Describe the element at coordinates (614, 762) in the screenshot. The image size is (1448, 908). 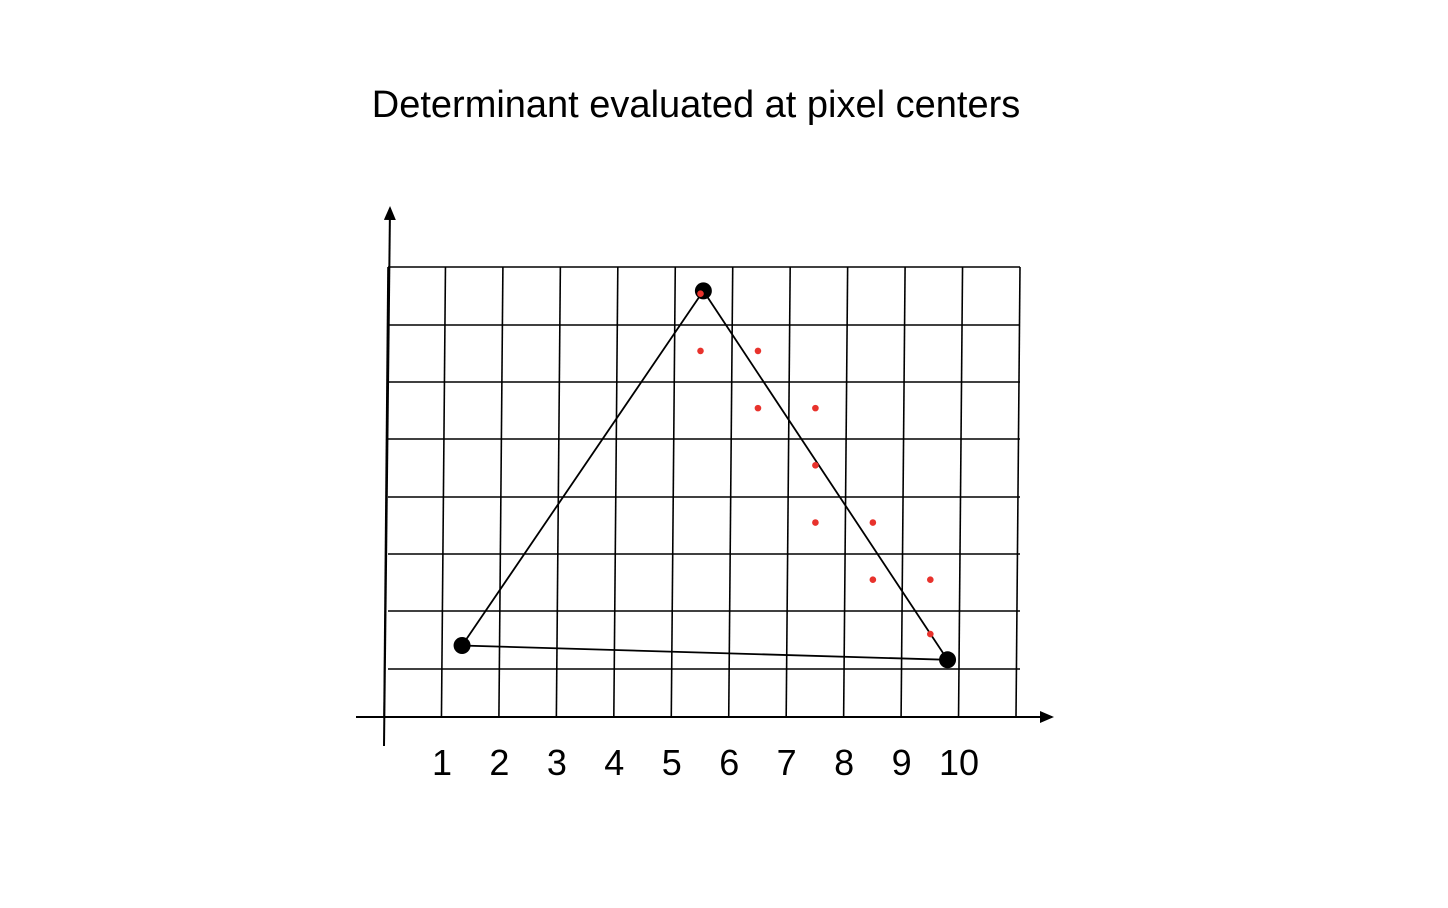
I see `x-tick-label: 4` at that location.